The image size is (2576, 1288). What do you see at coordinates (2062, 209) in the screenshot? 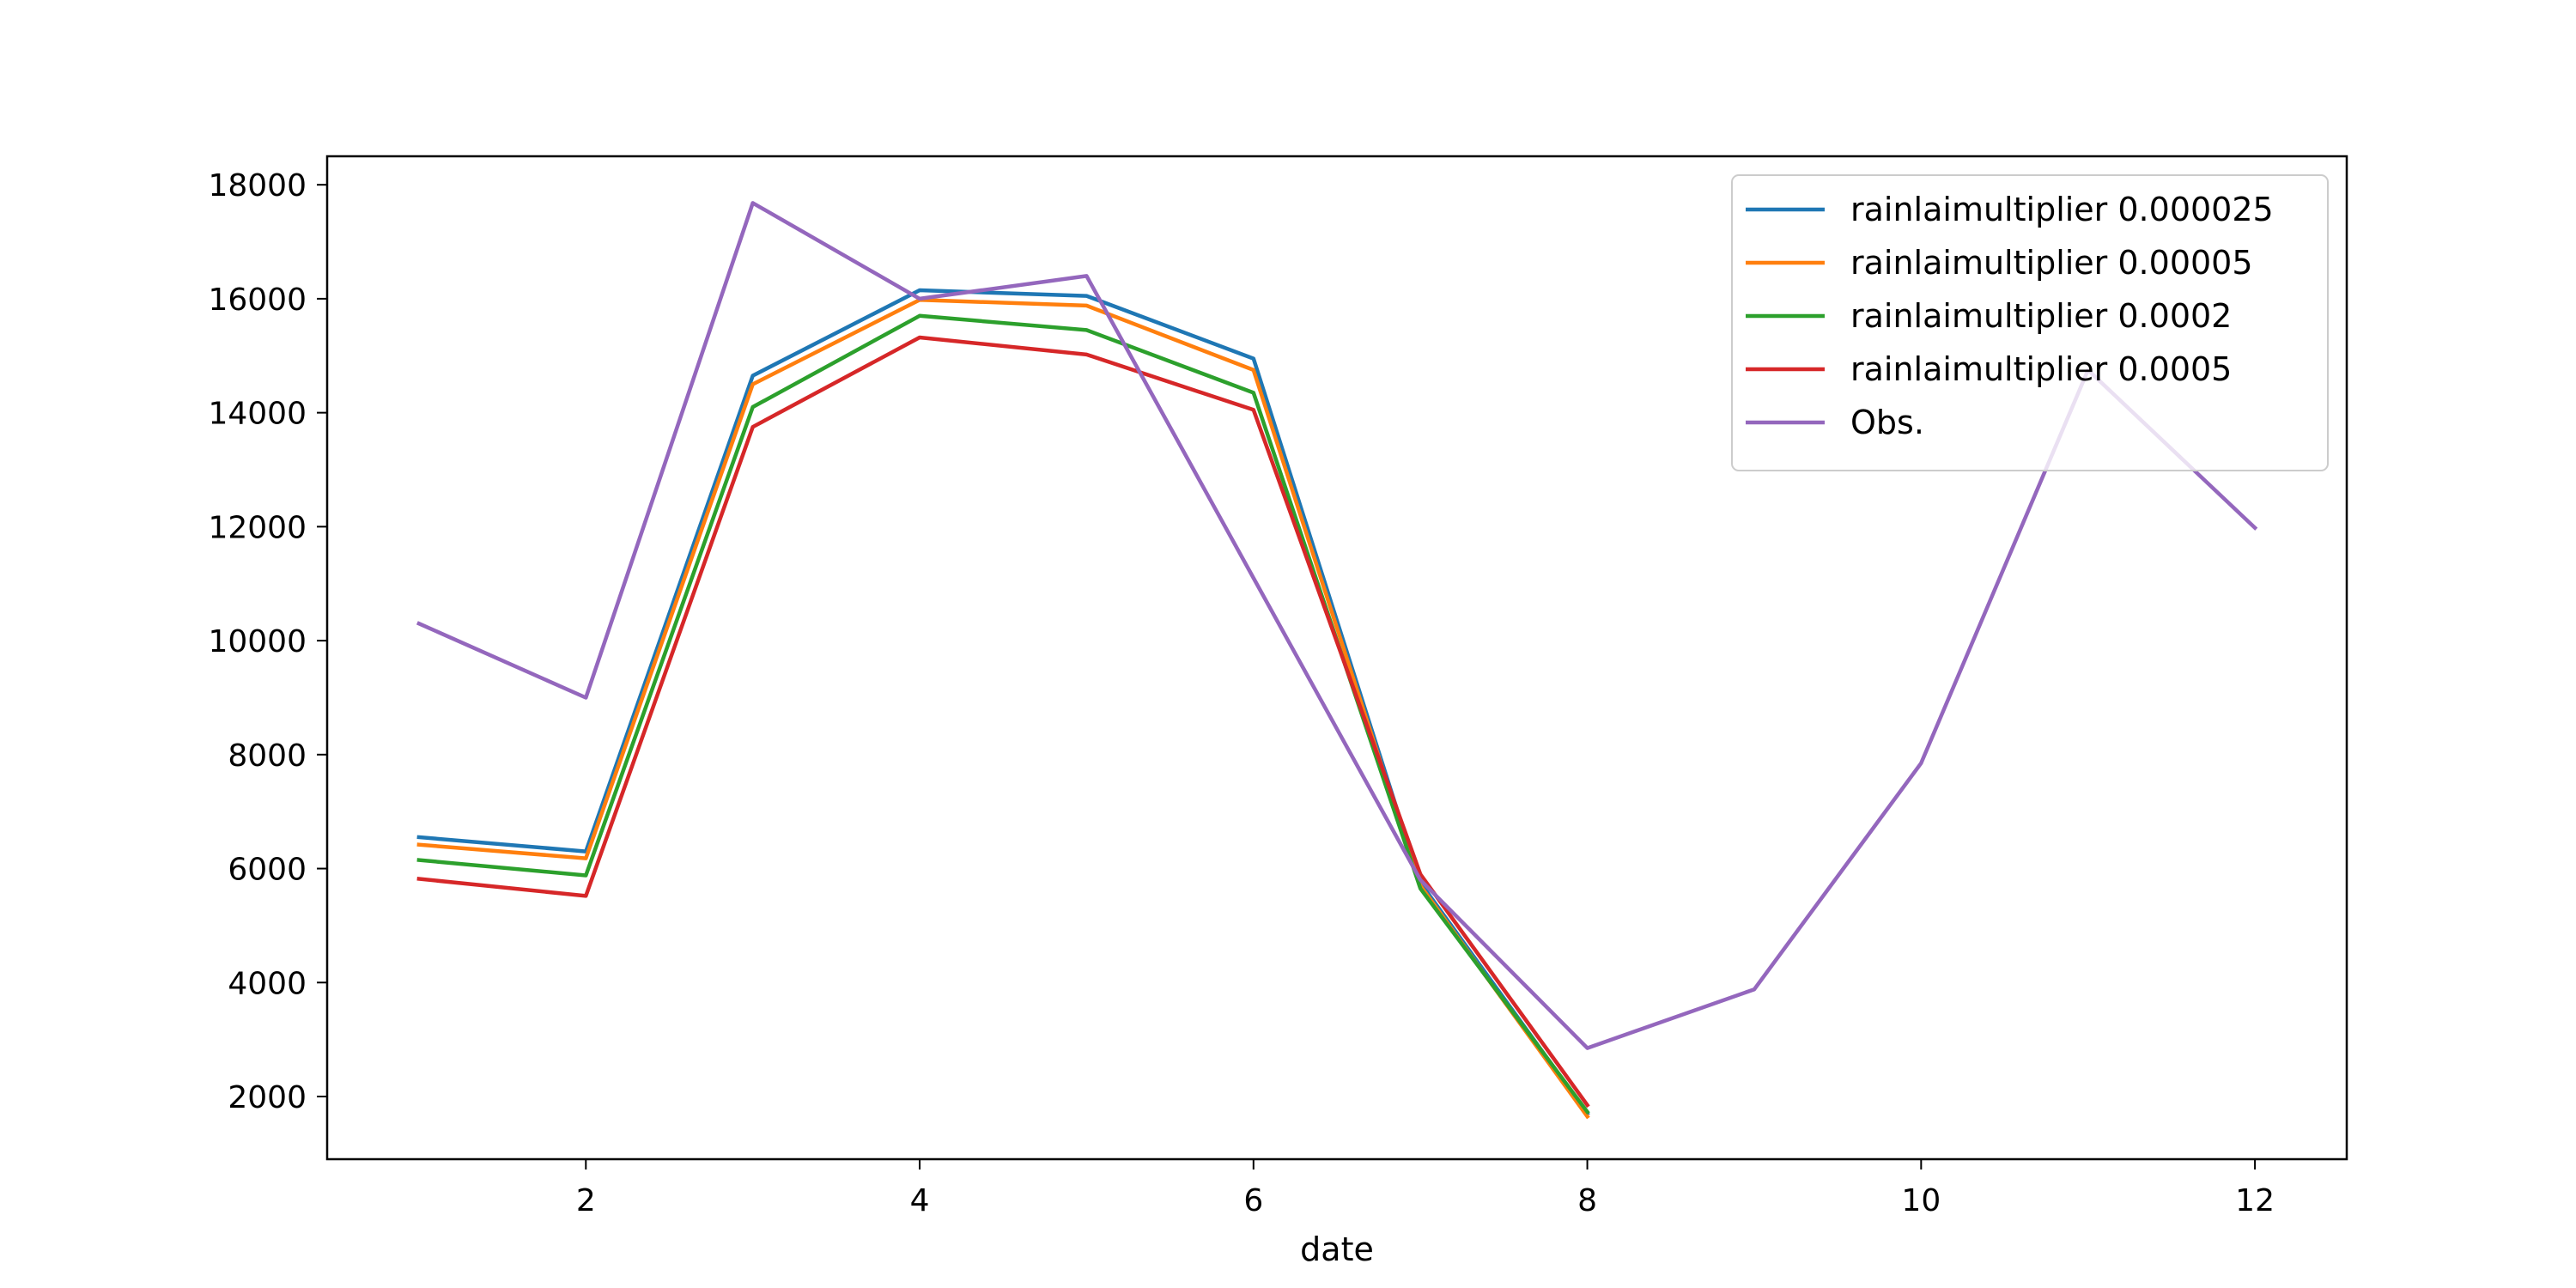
I see `legend-entry-0: rainlaimultiplier 0.000025` at bounding box center [2062, 209].